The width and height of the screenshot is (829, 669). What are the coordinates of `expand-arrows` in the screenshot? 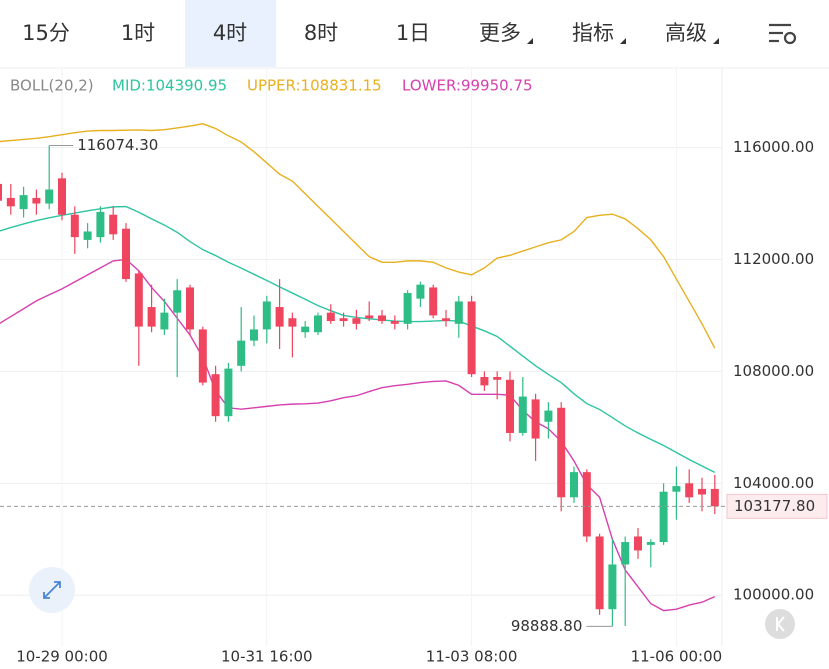 It's located at (52, 590).